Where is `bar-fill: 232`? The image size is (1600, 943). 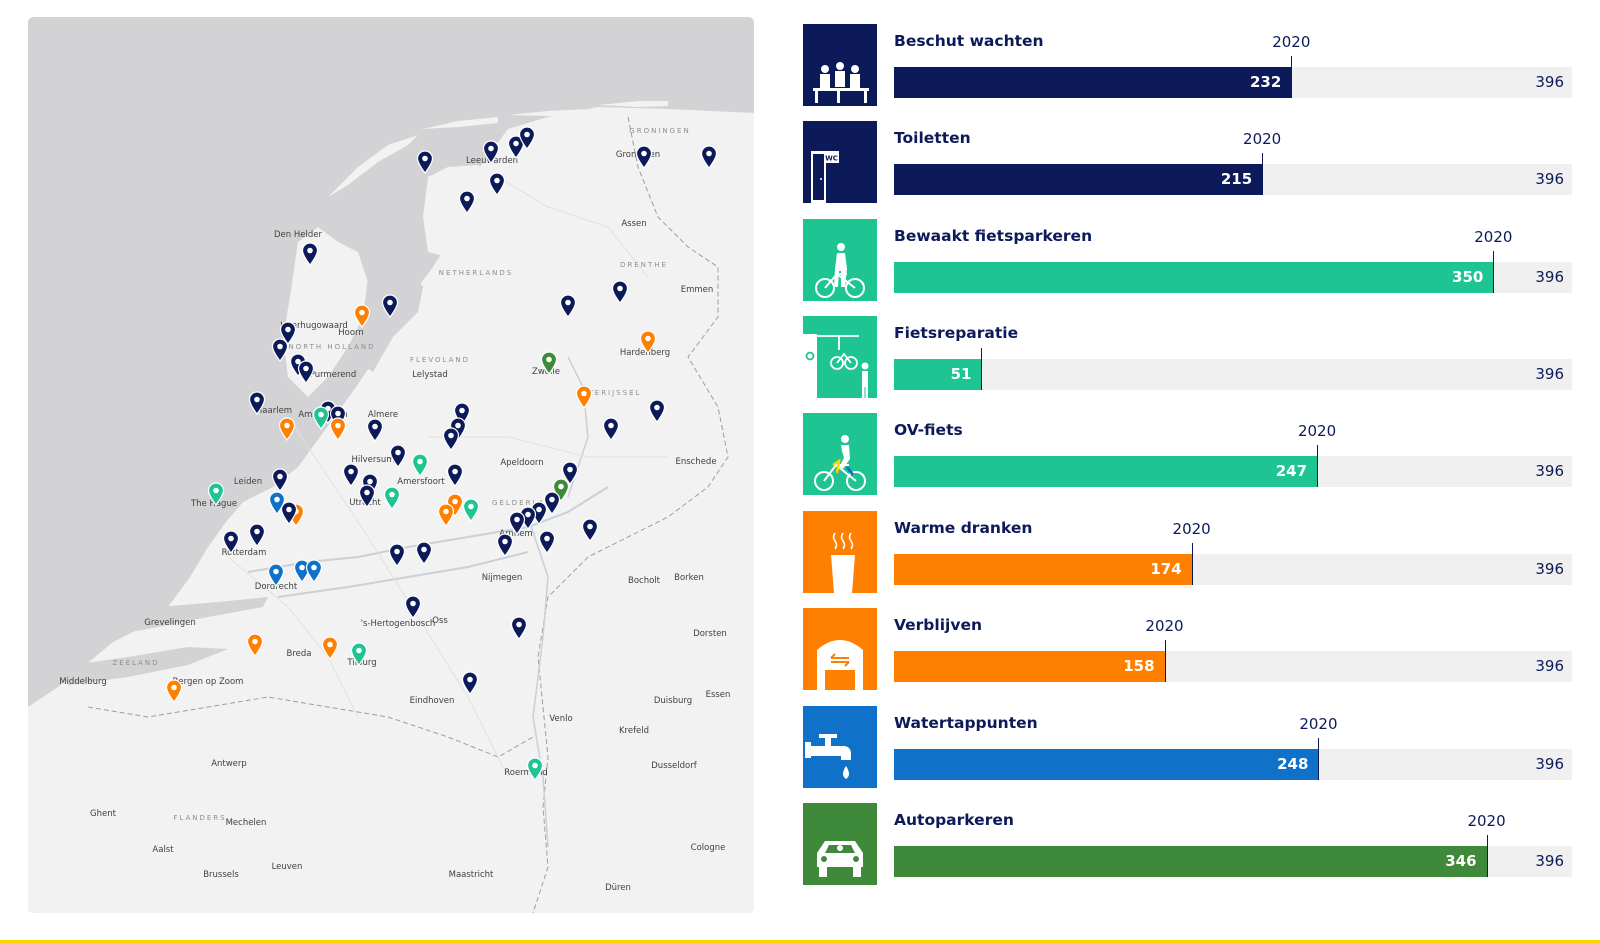
bar-fill: 232 is located at coordinates (1093, 82).